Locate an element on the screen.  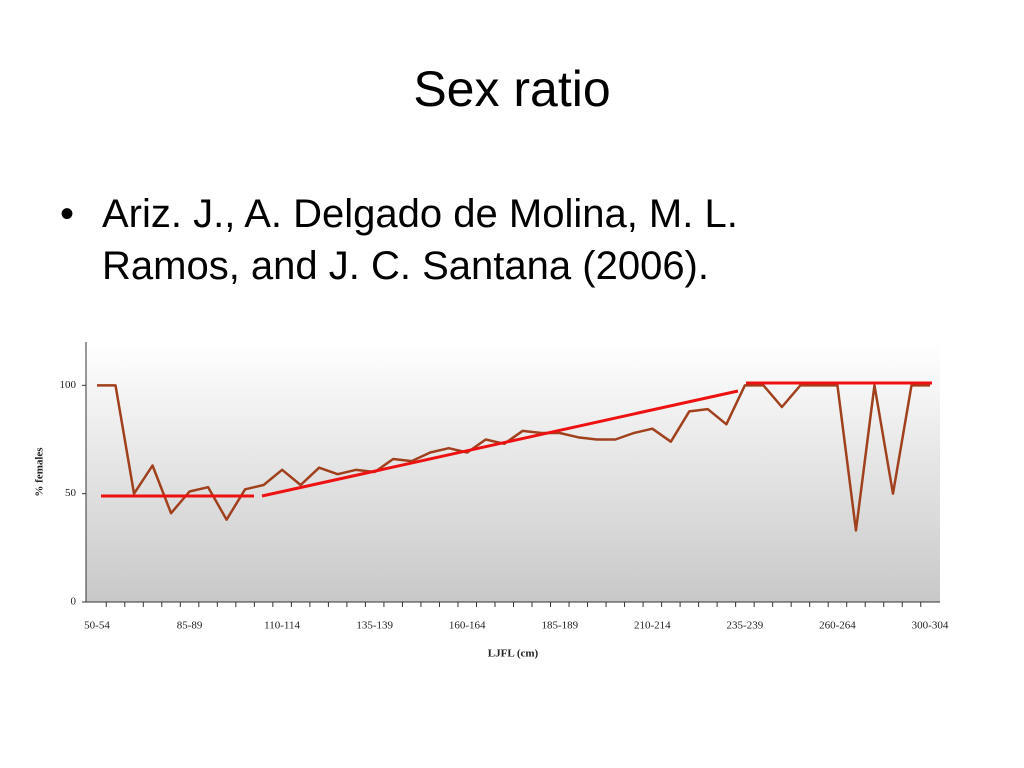
x-tick-label: 235-239 is located at coordinates (745, 626).